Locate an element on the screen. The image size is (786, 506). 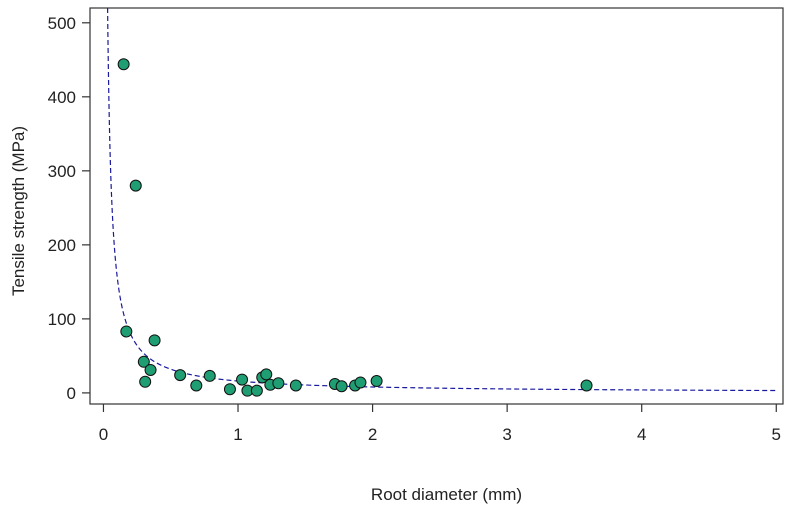
y-tick-label: 300 is located at coordinates (62, 171).